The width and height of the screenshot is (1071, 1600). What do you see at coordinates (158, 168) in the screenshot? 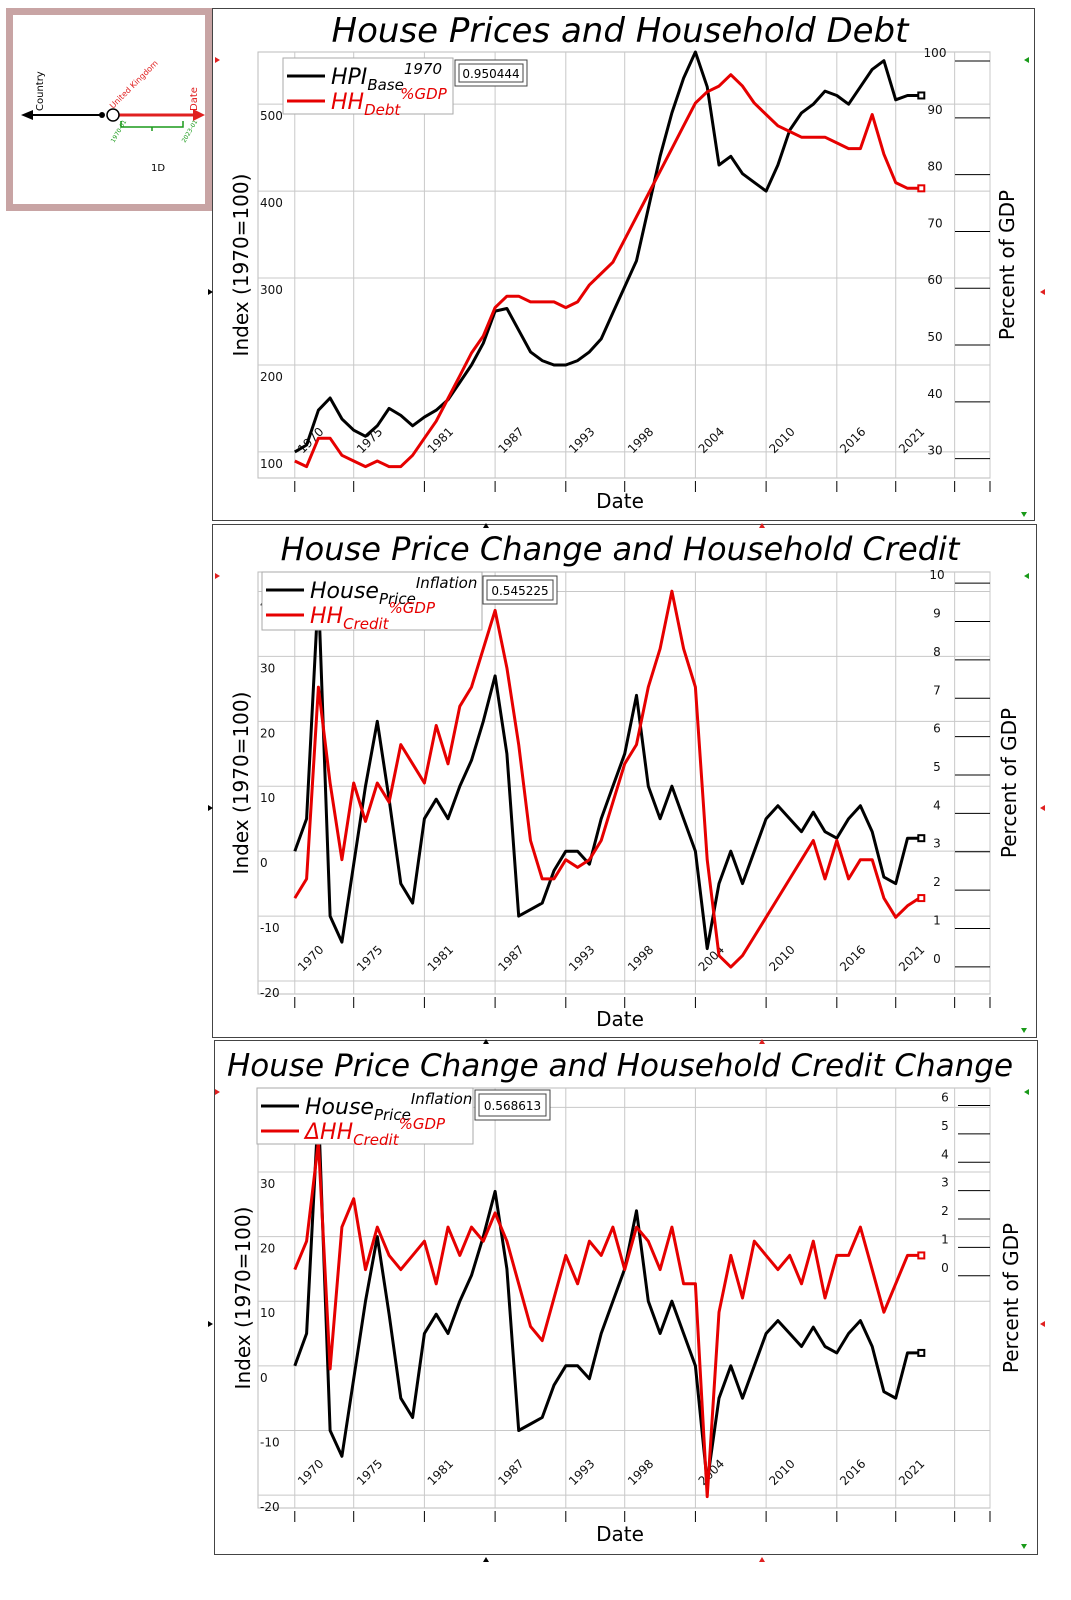
I see `navigator-dimension-label: 1D` at bounding box center [158, 168].